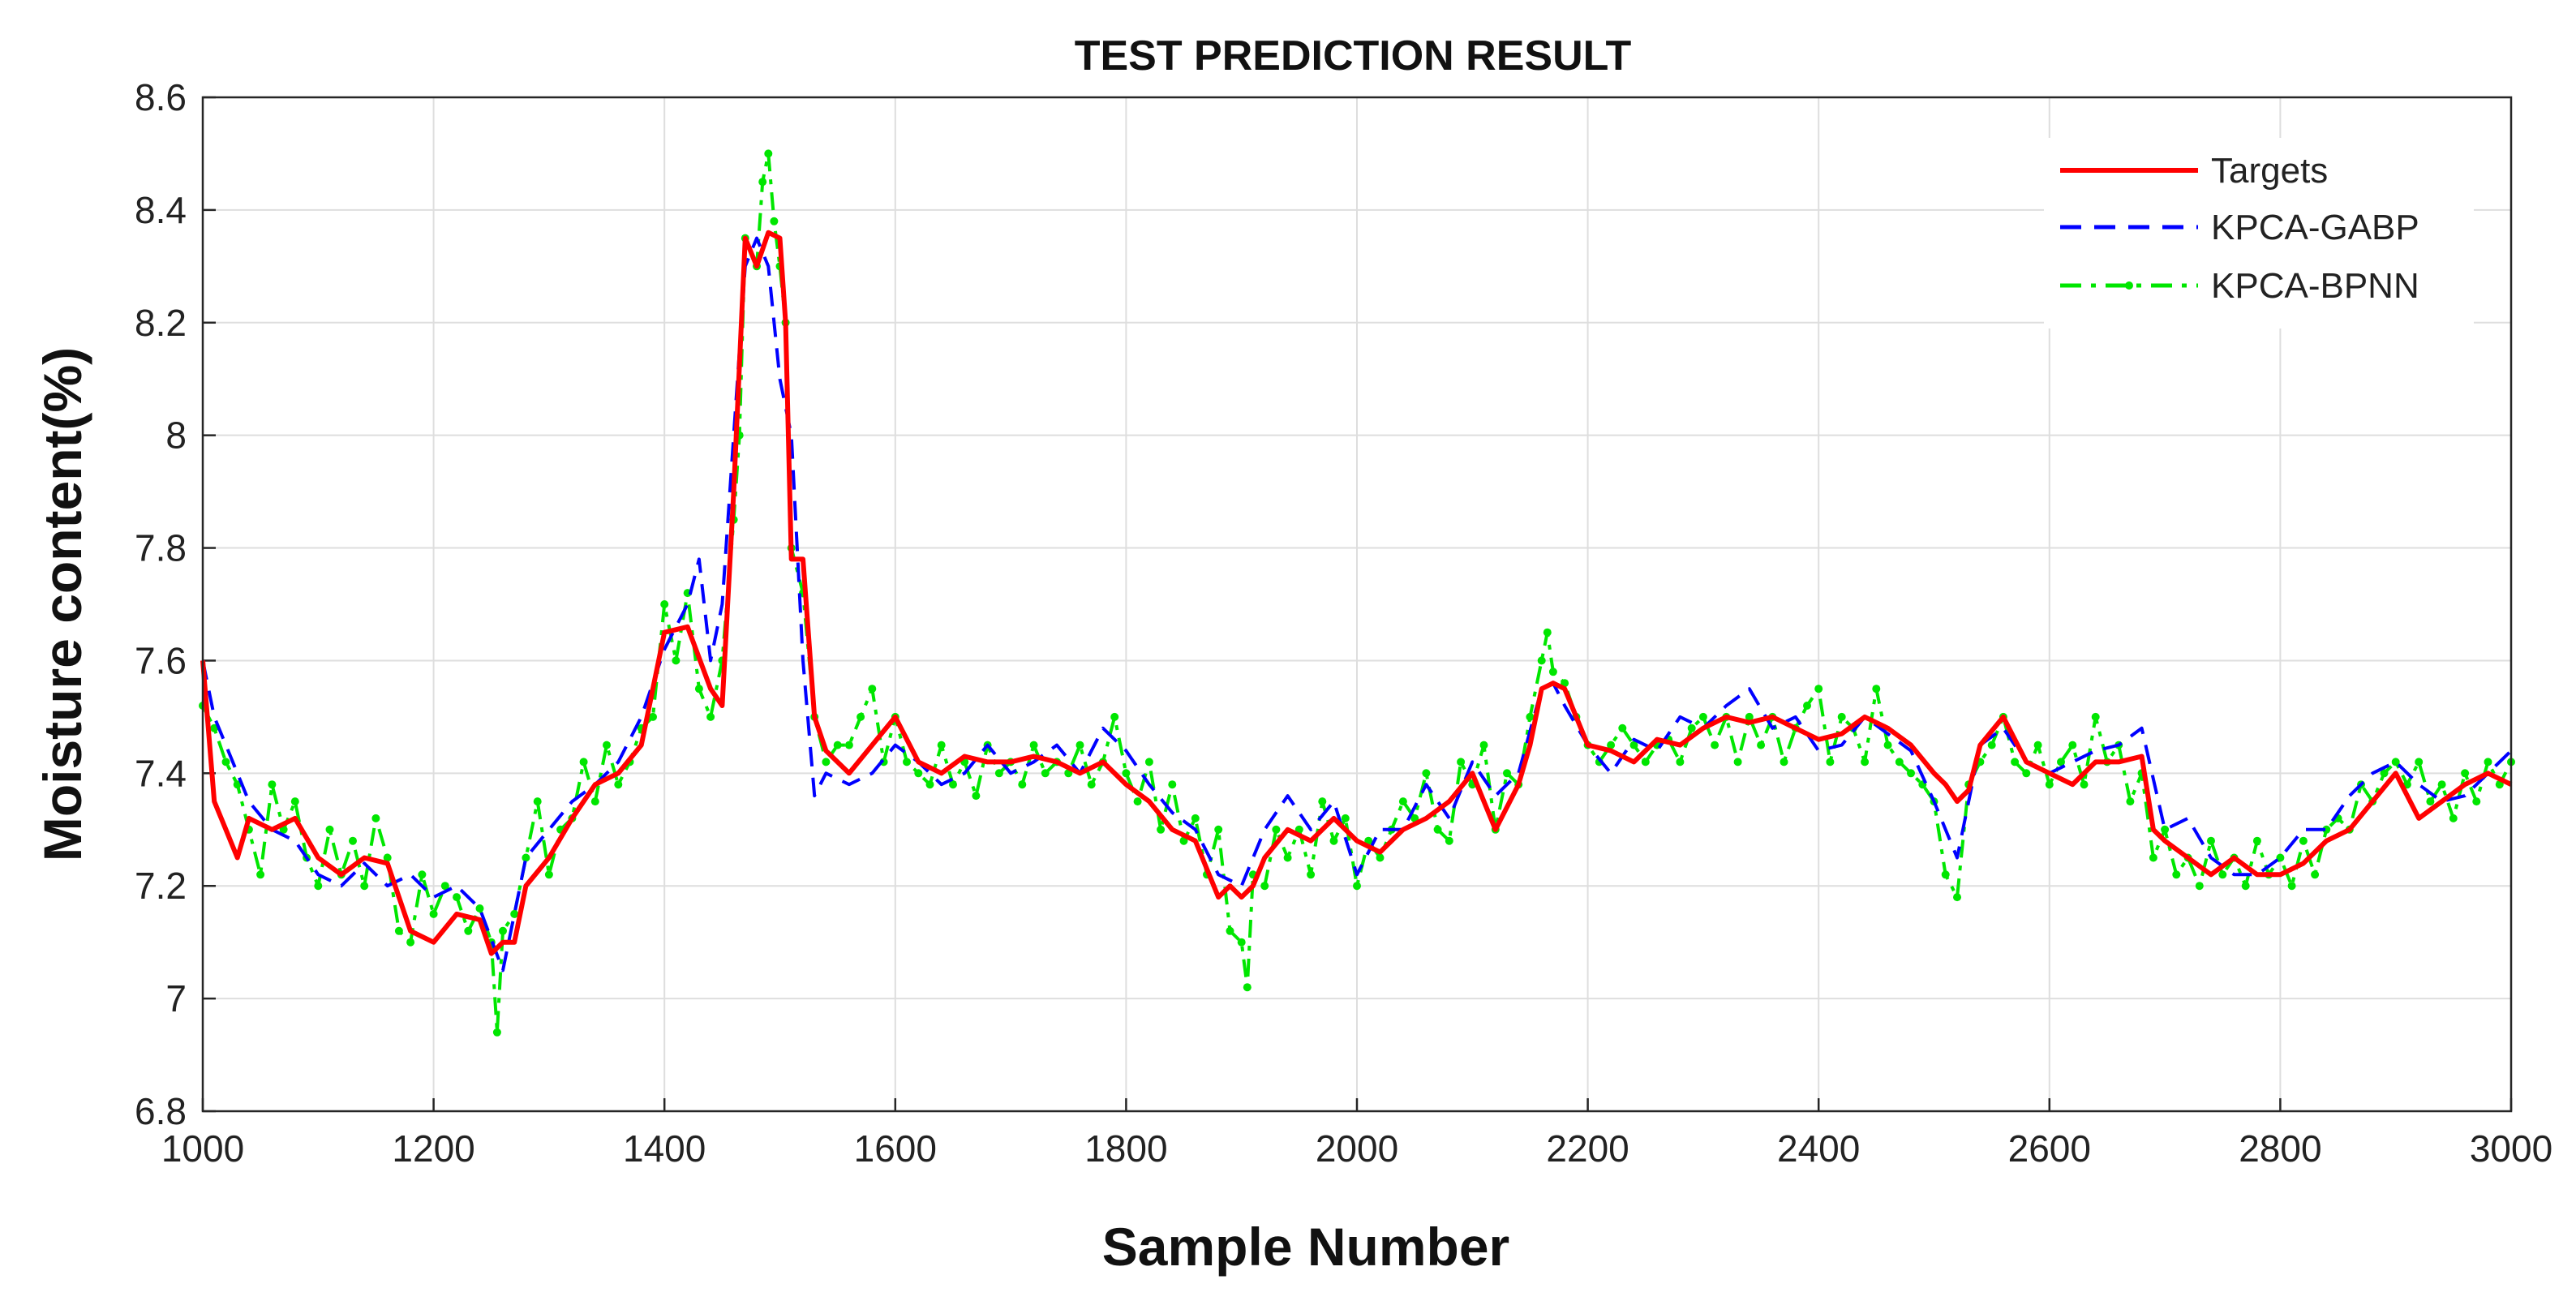  What do you see at coordinates (161, 773) in the screenshot?
I see `y-tick-label: 7.4` at bounding box center [161, 773].